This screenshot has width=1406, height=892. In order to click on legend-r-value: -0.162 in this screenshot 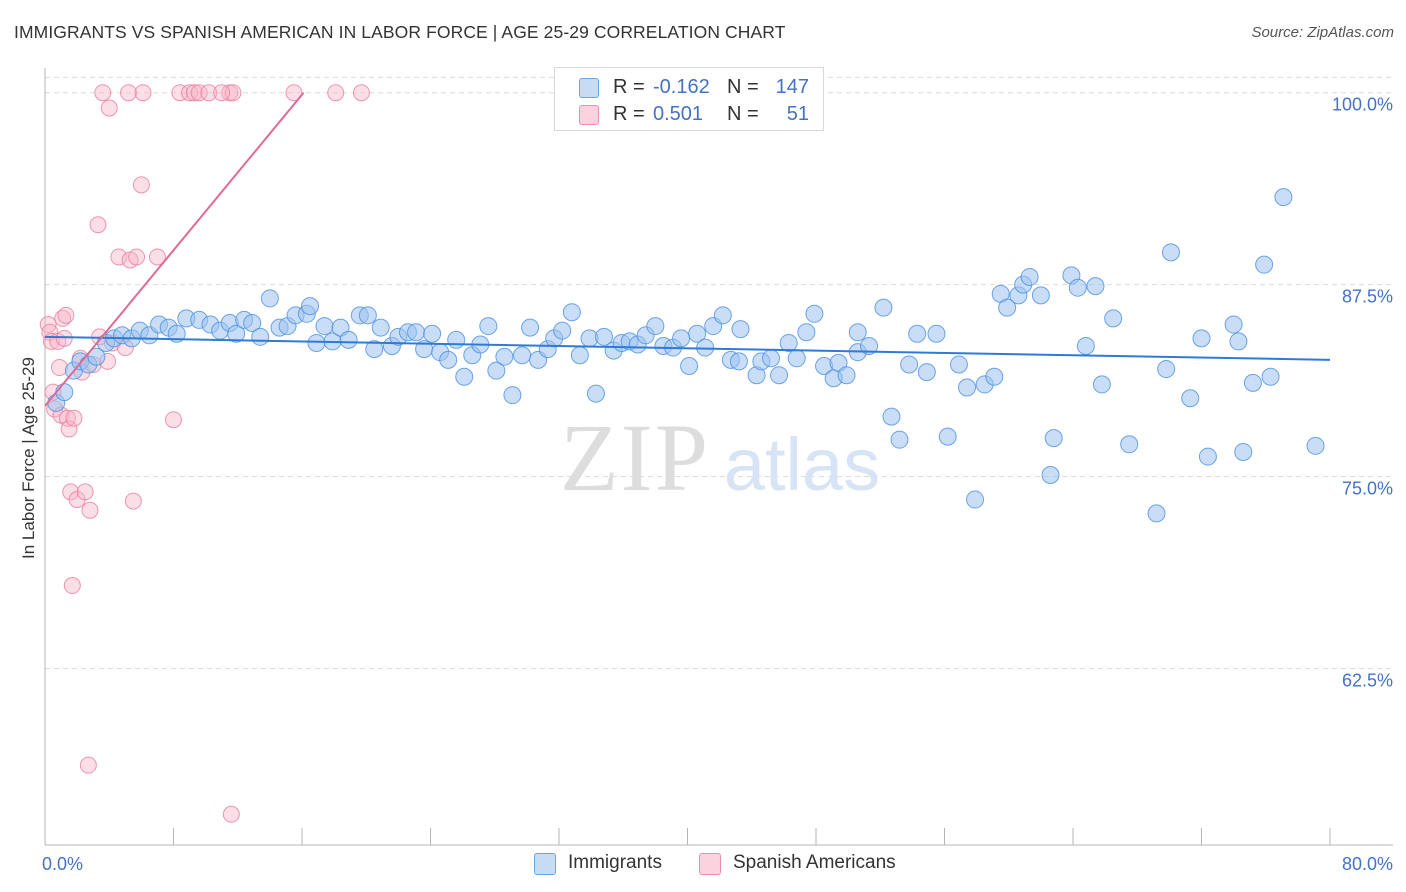, I will do `click(681, 87)`.